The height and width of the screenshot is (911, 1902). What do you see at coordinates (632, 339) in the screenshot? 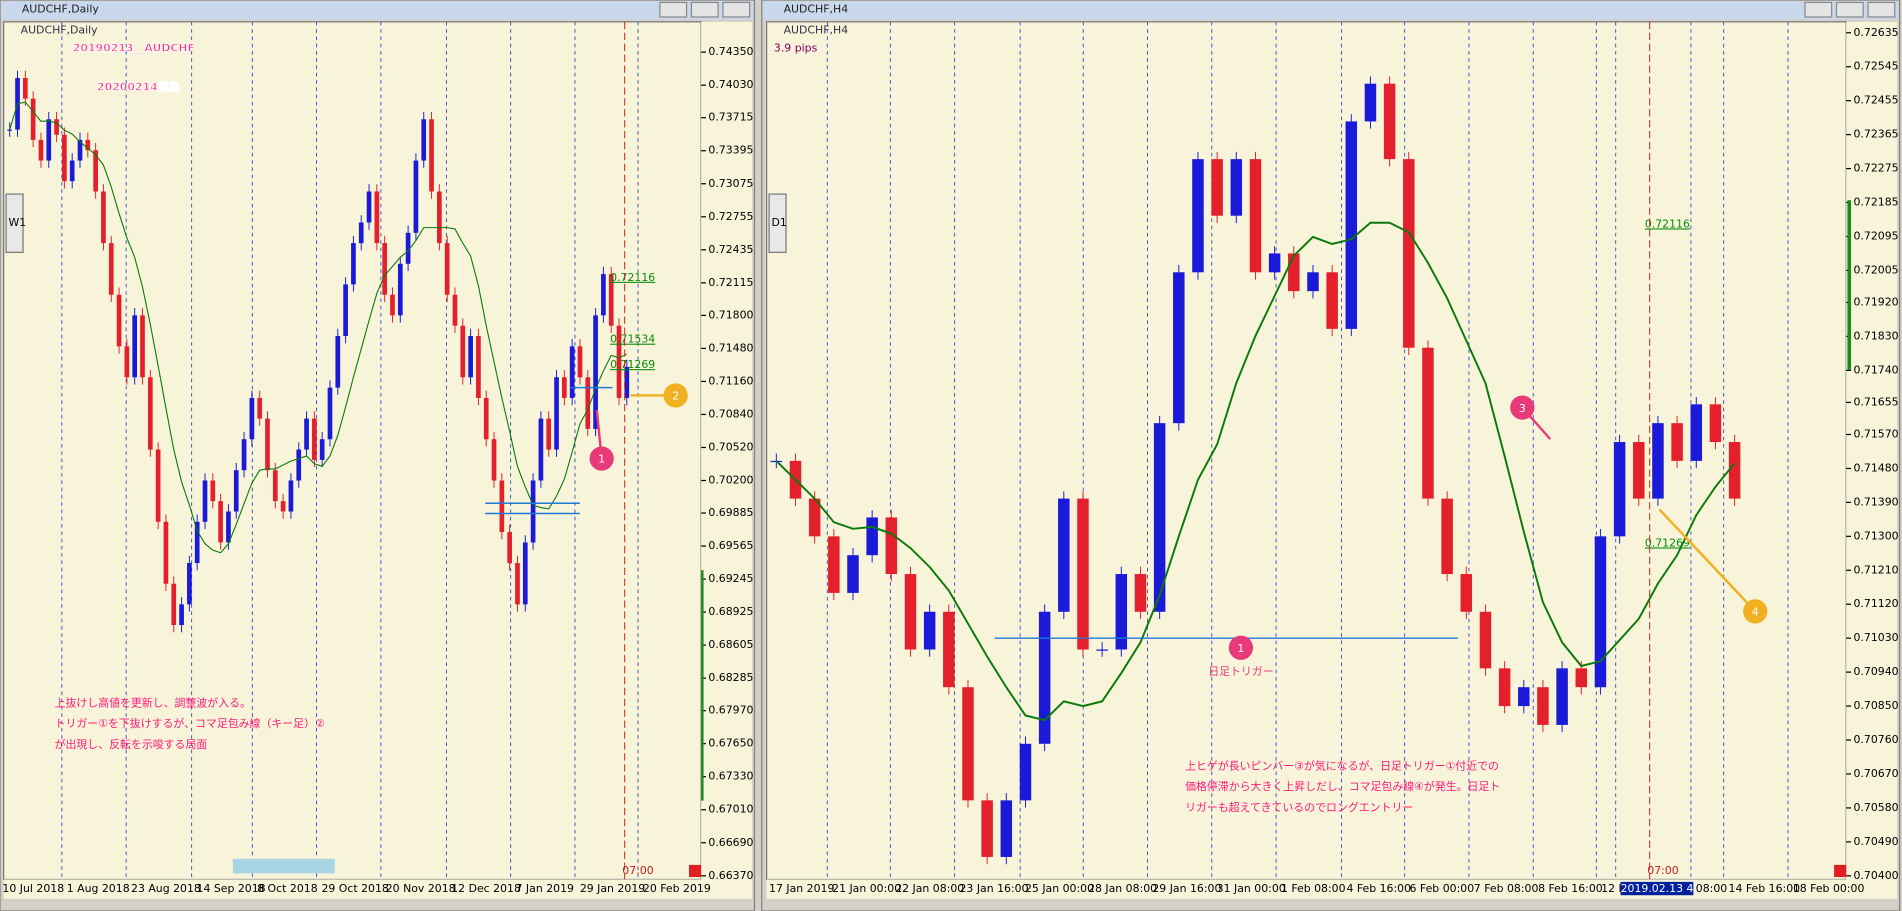
I see `level-label: 0.71534` at bounding box center [632, 339].